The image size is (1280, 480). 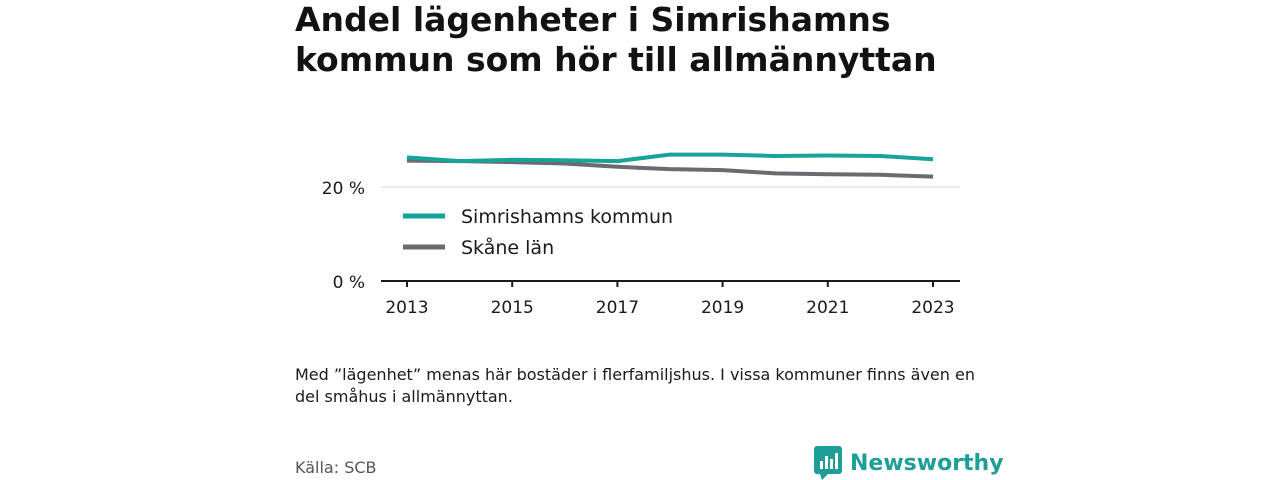 What do you see at coordinates (722, 308) in the screenshot?
I see `x-tick-label: 2019` at bounding box center [722, 308].